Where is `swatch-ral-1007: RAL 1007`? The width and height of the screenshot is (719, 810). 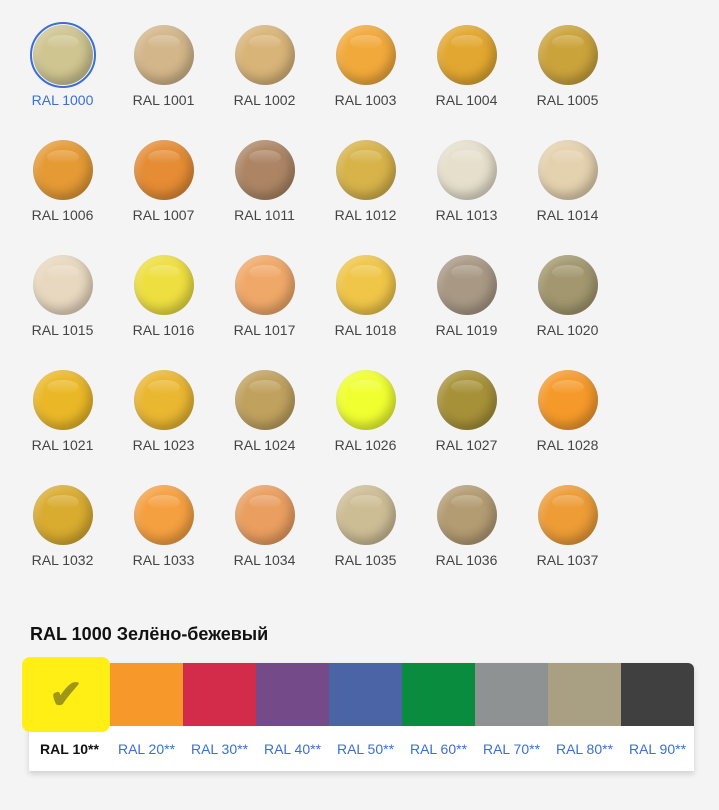 swatch-ral-1007: RAL 1007 is located at coordinates (163, 194).